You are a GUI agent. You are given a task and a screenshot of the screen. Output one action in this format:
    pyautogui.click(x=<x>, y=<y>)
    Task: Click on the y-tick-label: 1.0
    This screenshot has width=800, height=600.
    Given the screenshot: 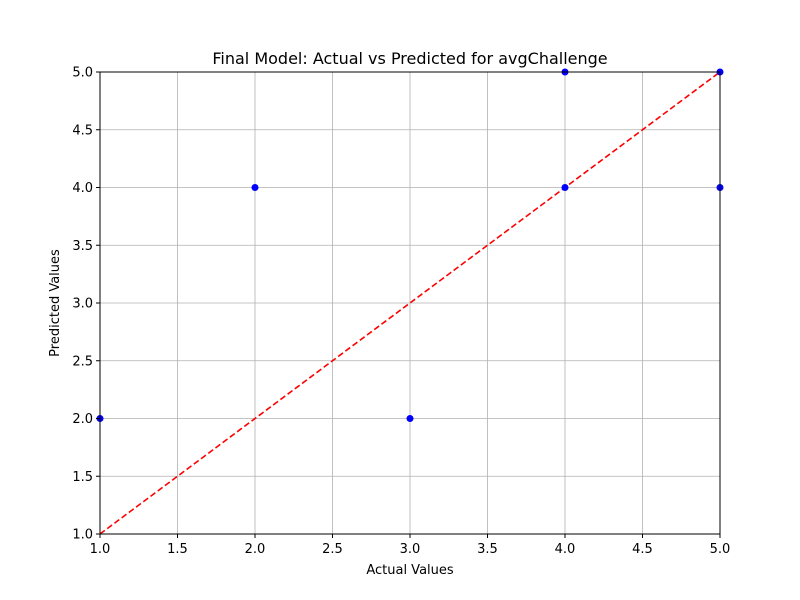 What is the action you would take?
    pyautogui.click(x=82, y=535)
    